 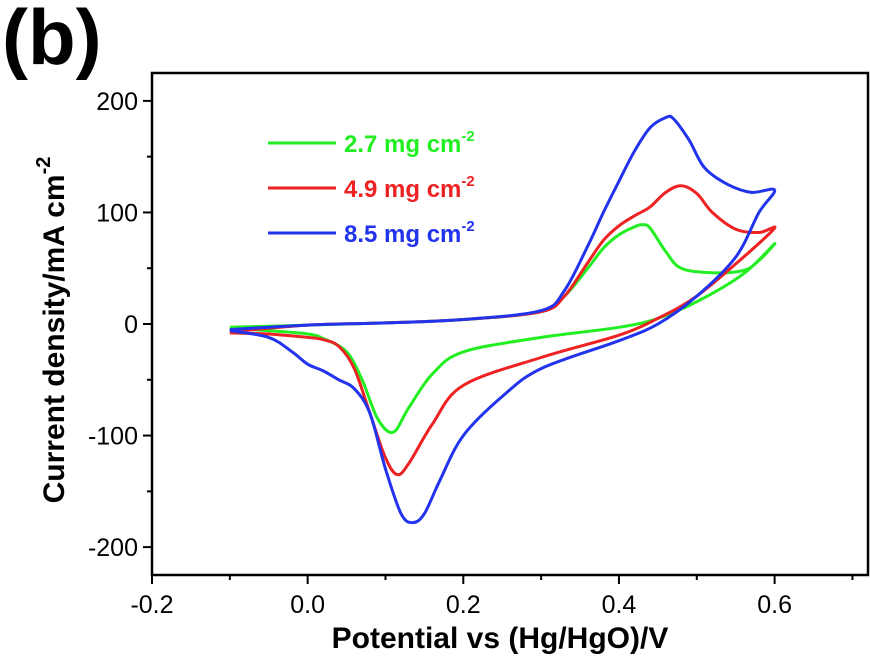 I want to click on y-axis-title: Current density/mA cm-2, so click(x=52, y=330).